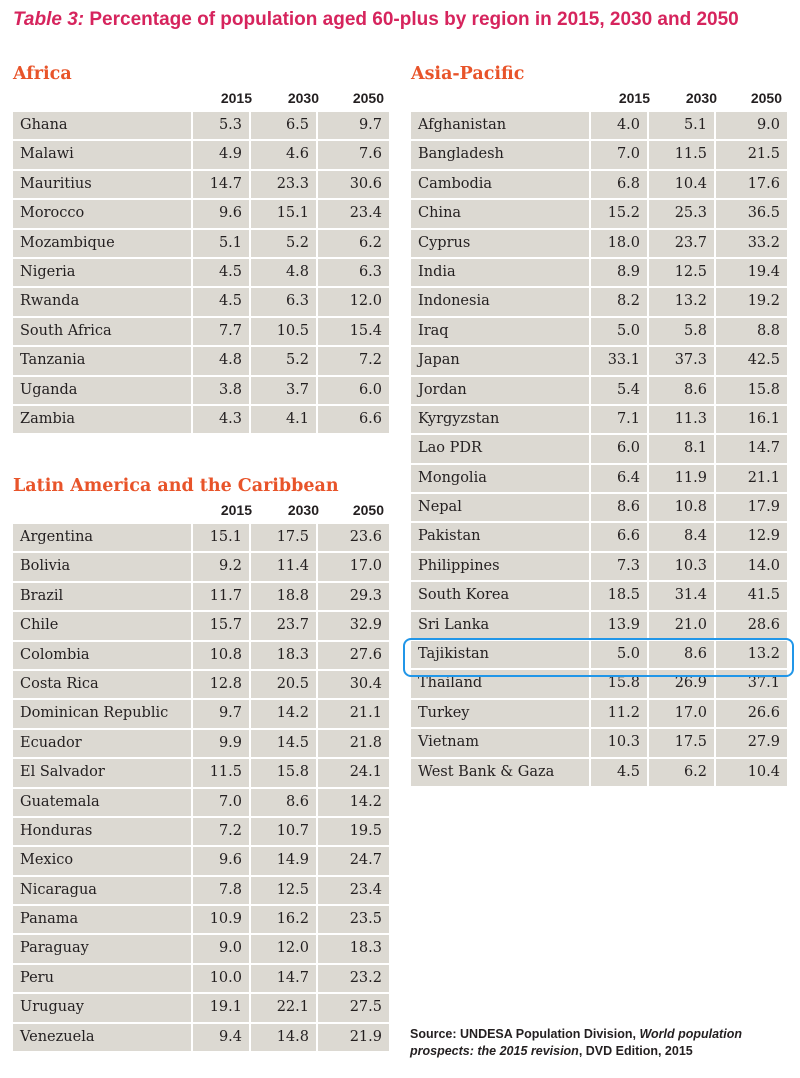 This screenshot has width=800, height=1078. What do you see at coordinates (221, 538) in the screenshot?
I see `value-cell-2015: 15.1` at bounding box center [221, 538].